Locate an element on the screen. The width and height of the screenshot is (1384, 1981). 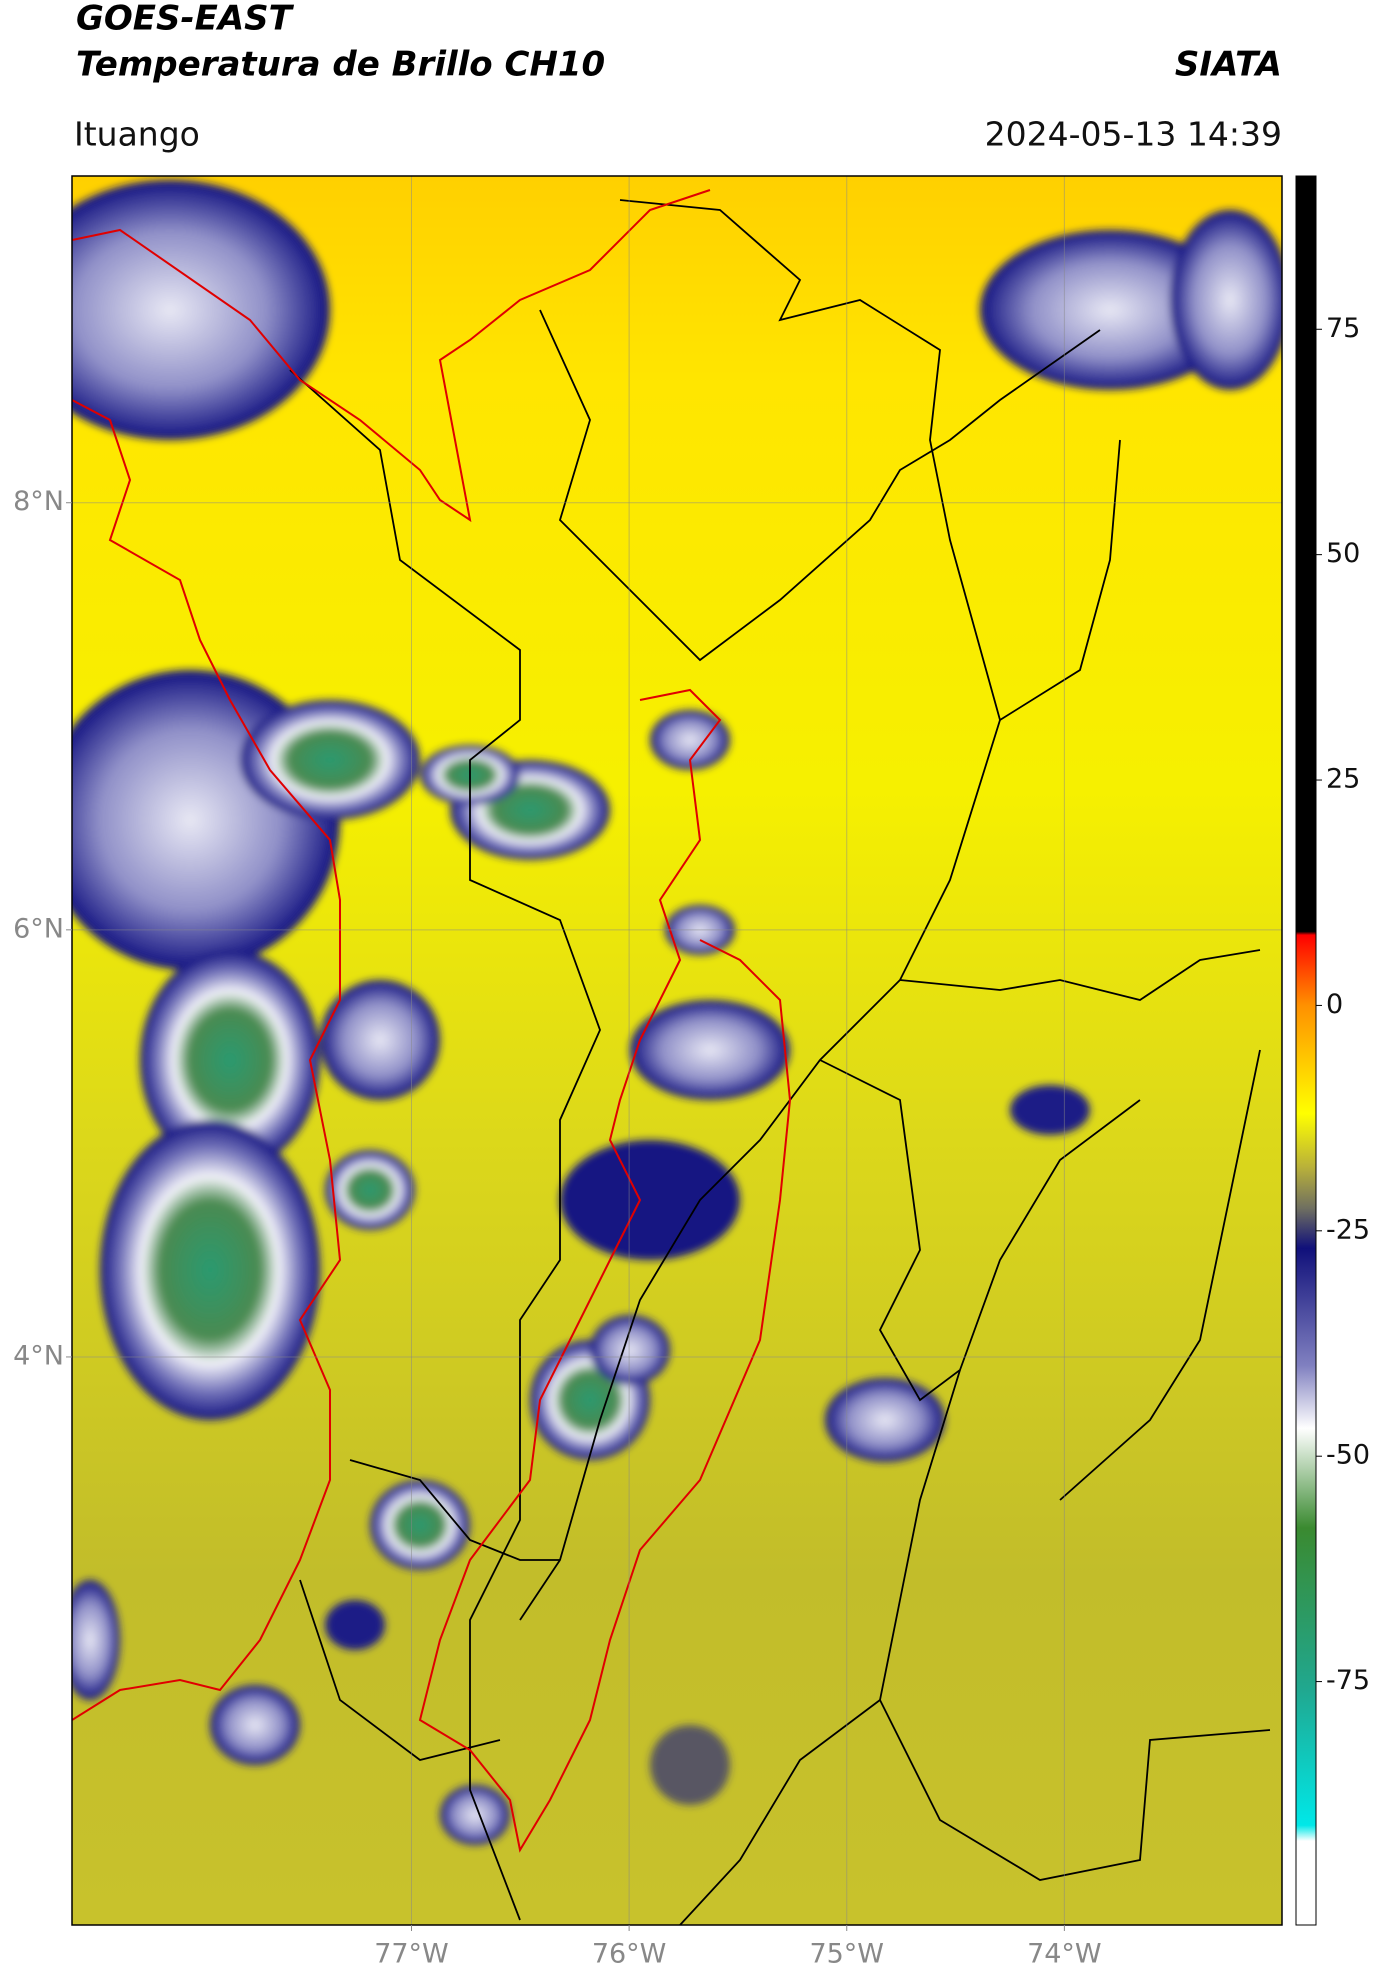
title: GOES-EAST is located at coordinates (185, 19).